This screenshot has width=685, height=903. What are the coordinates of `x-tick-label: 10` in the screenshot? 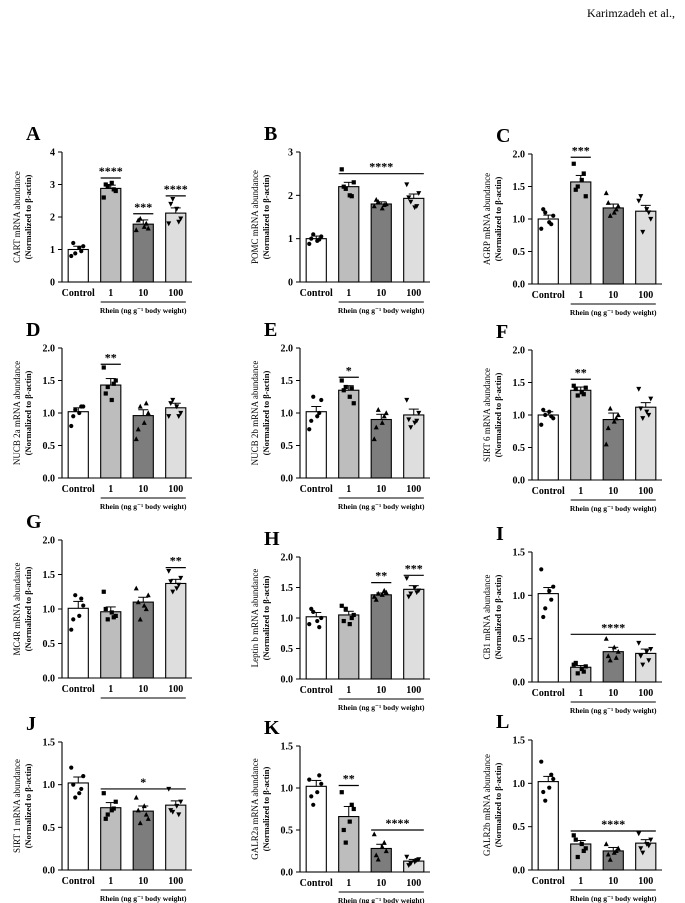 It's located at (381, 489).